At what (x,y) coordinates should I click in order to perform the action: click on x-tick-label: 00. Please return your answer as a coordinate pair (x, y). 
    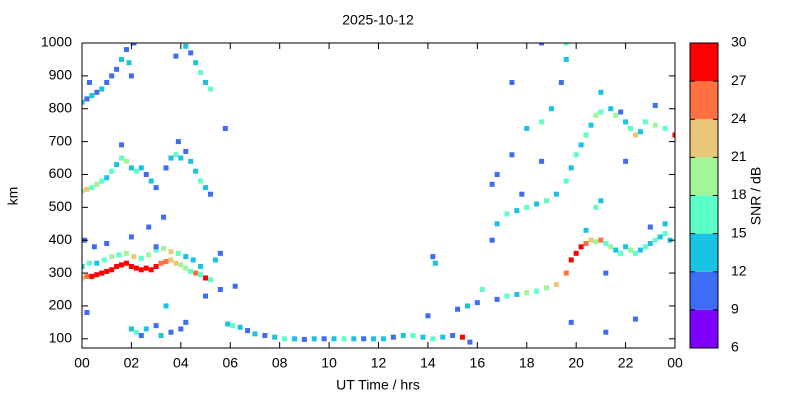
    Looking at the image, I should click on (675, 363).